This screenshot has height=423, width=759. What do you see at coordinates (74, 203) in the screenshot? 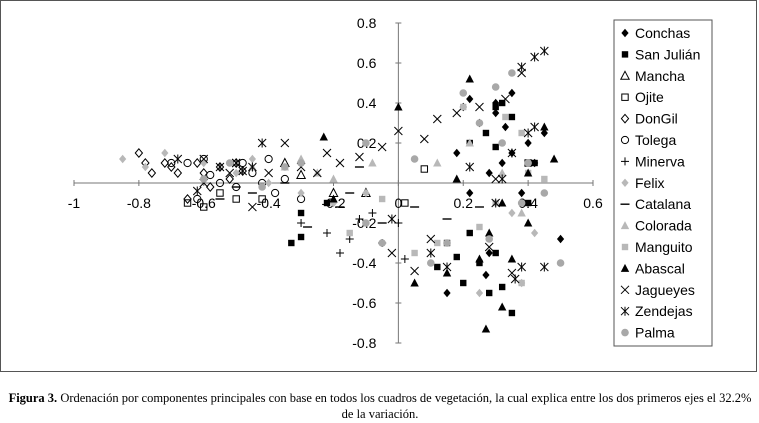
I see `x-tick-label: -1` at bounding box center [74, 203].